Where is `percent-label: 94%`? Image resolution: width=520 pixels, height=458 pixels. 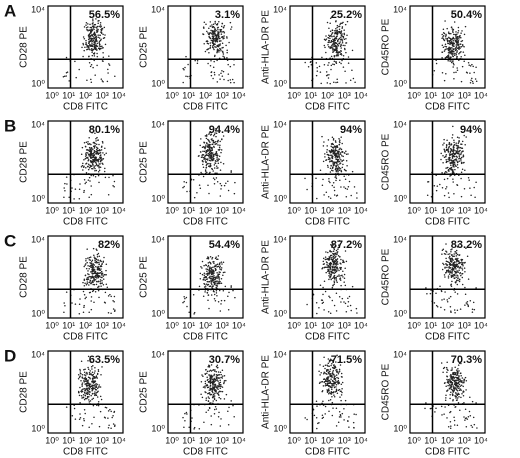
percent-label: 94% is located at coordinates (471, 130).